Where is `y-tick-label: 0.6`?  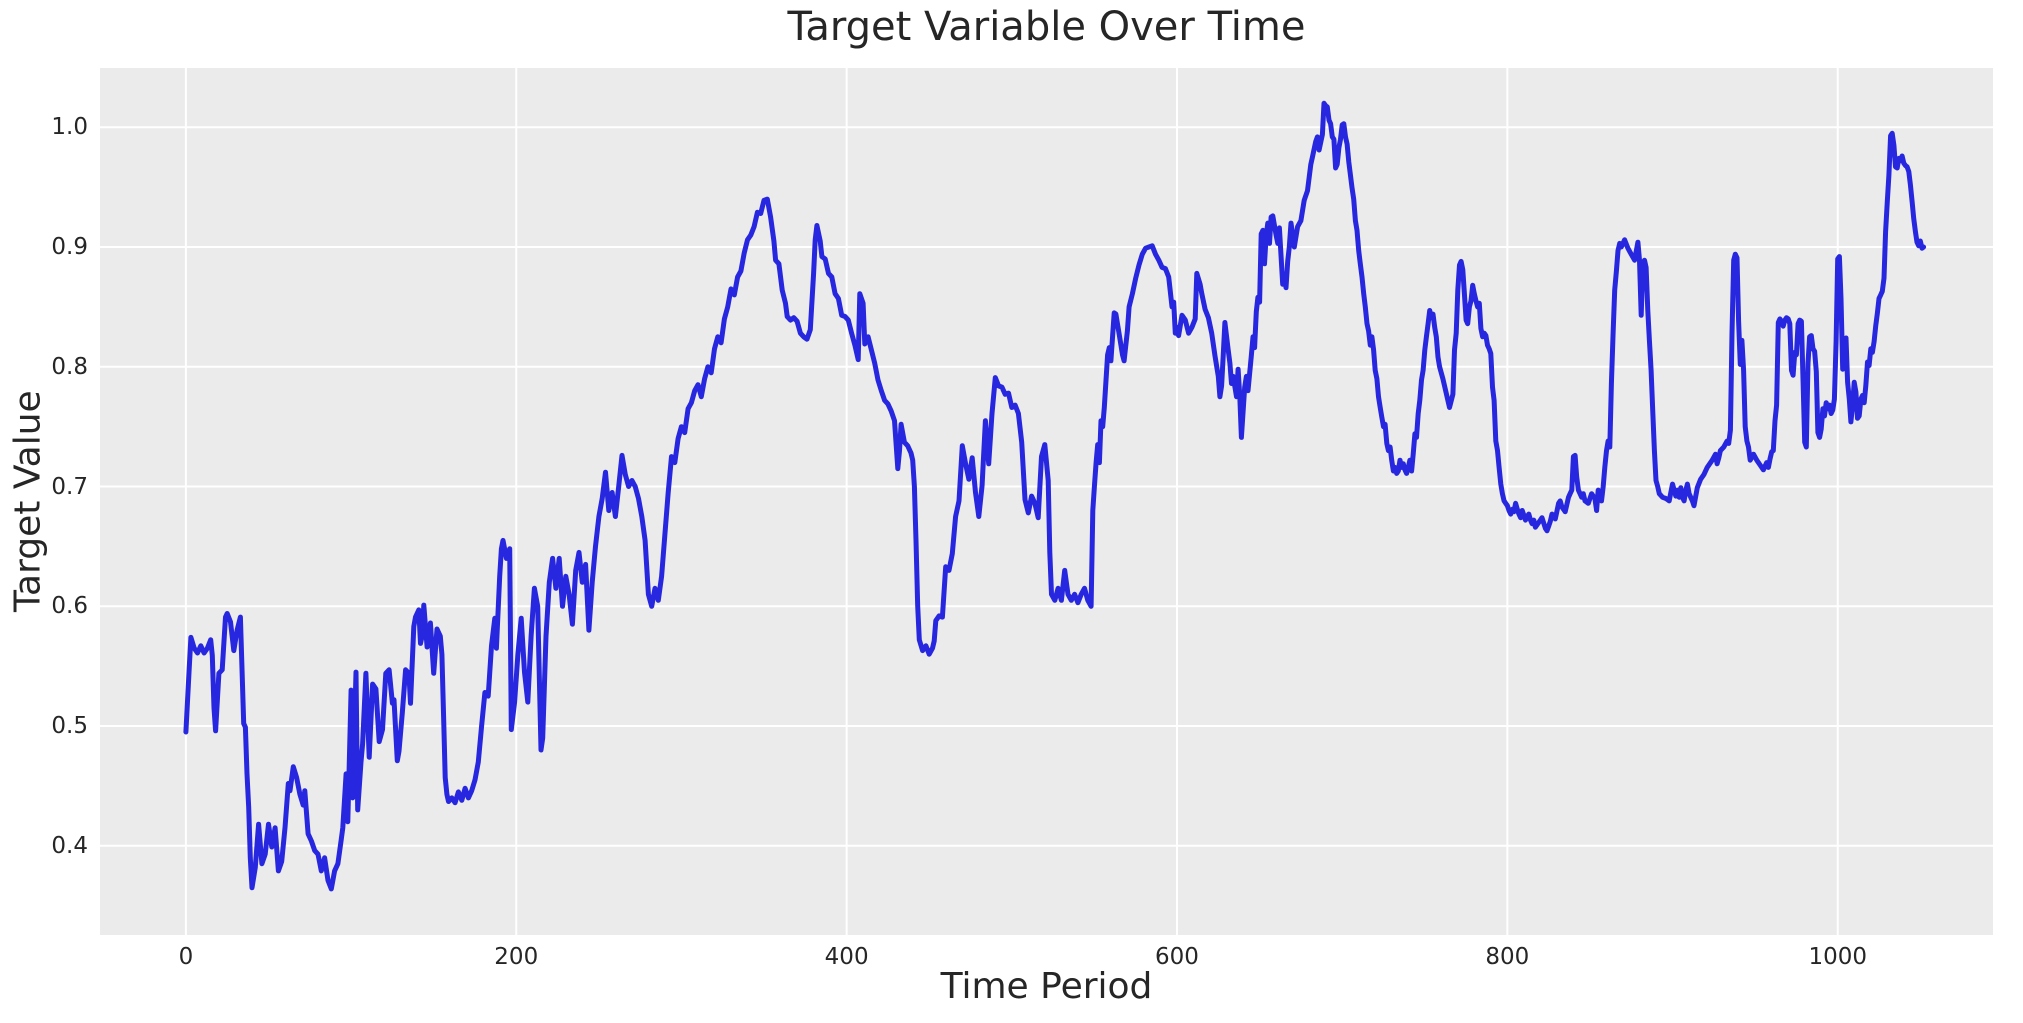 y-tick-label: 0.6 is located at coordinates (69, 606).